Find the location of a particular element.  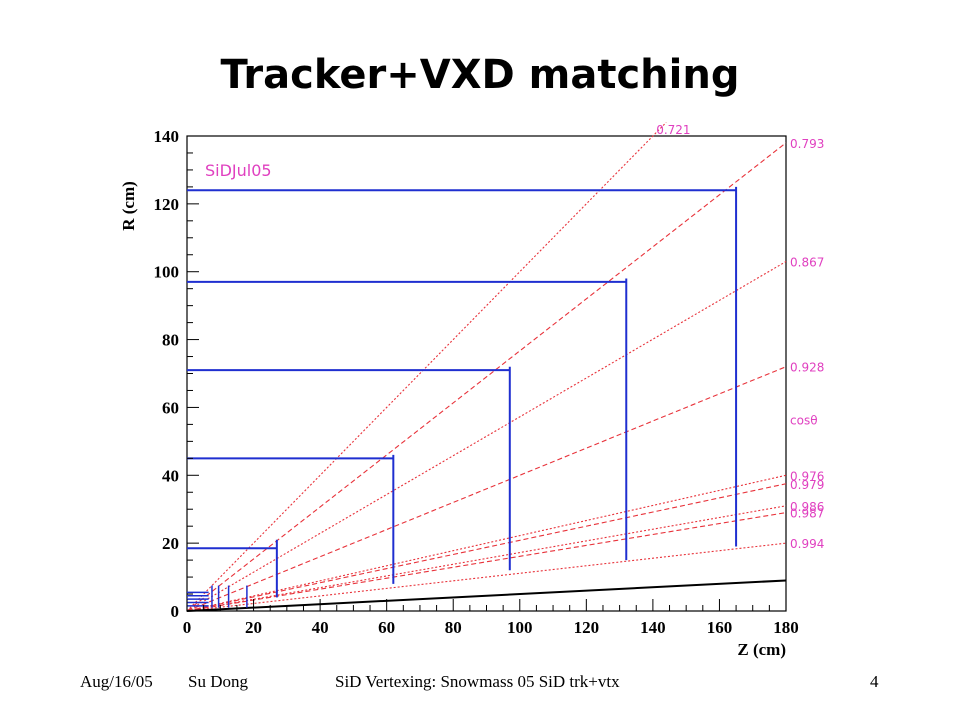

cos-theta-value-label: 0.793 is located at coordinates (807, 144).